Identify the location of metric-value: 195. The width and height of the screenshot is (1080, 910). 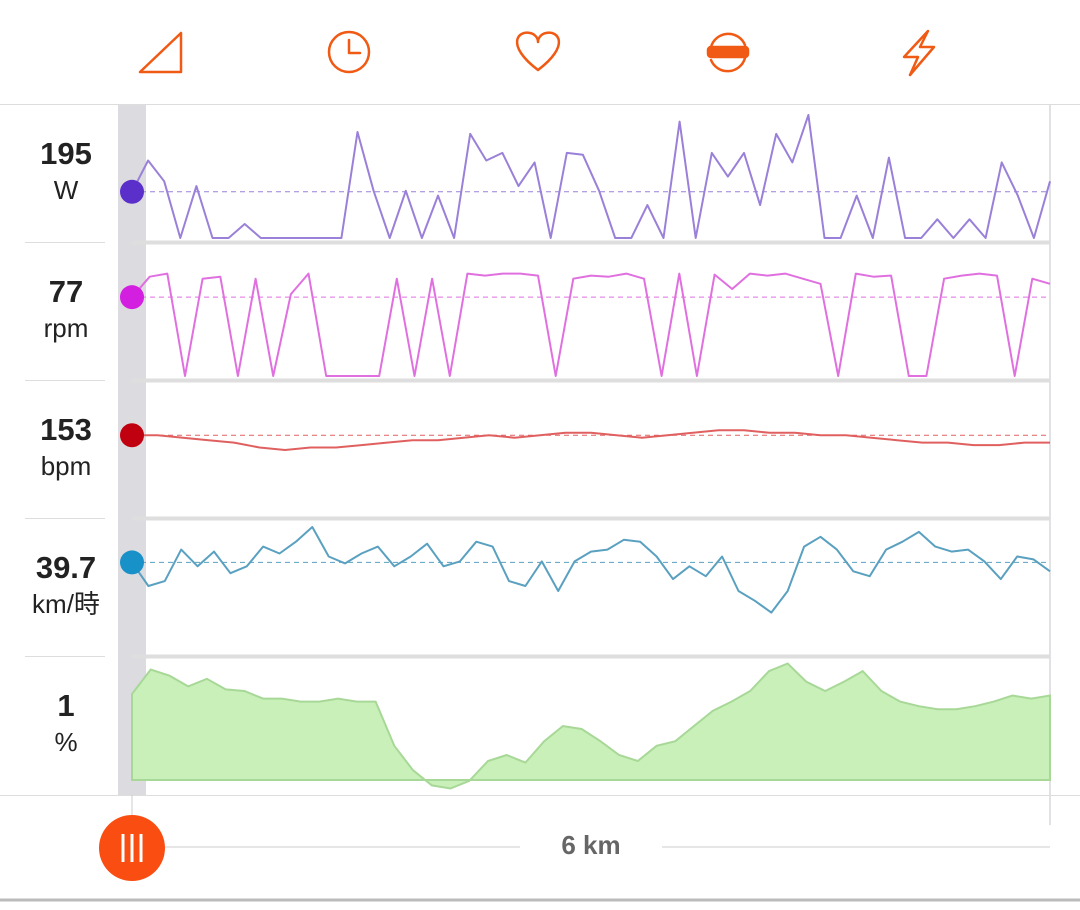
(66, 153).